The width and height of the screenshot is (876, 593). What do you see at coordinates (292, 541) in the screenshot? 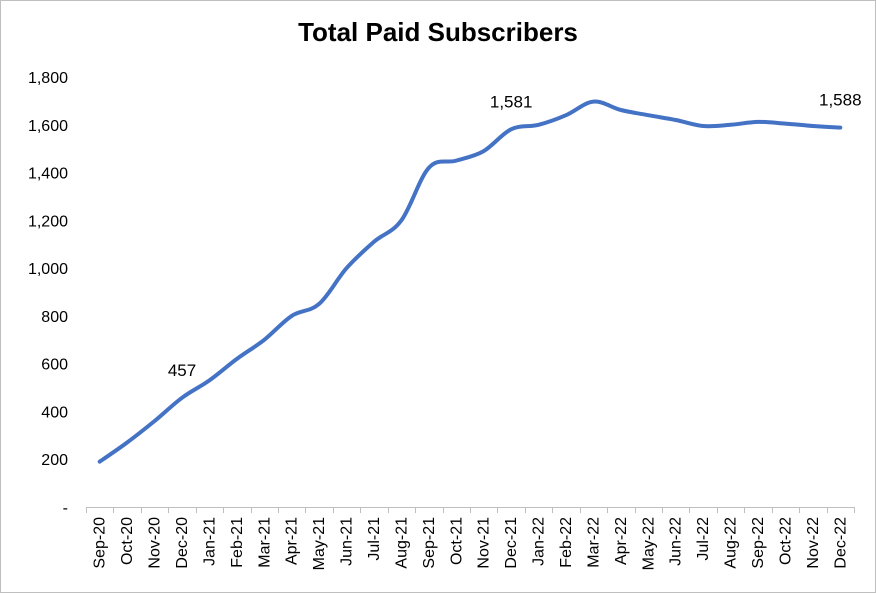
I see `x-tick-label: Apr-21` at bounding box center [292, 541].